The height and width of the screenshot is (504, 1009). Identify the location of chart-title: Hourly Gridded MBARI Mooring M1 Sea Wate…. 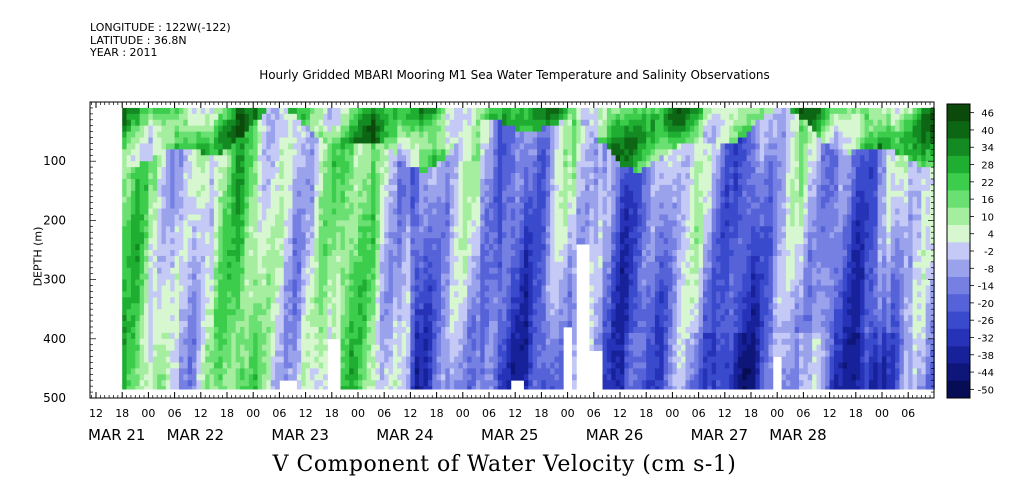
(514, 75).